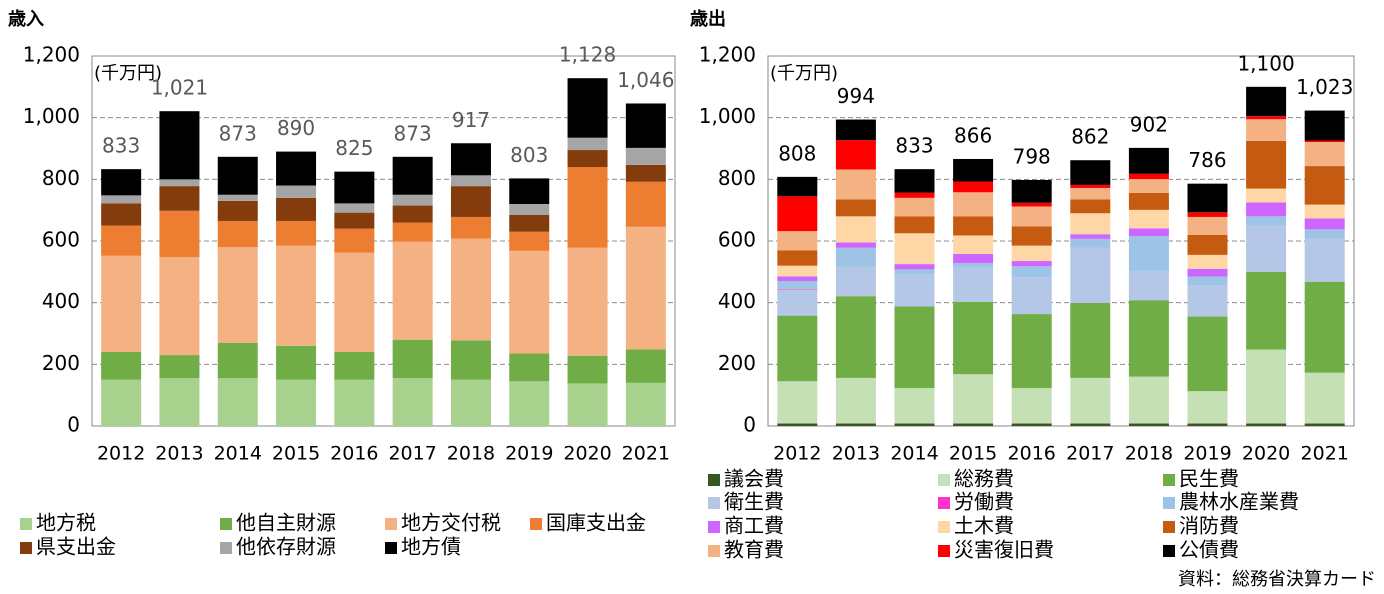 The width and height of the screenshot is (1384, 594). Describe the element at coordinates (61, 363) in the screenshot. I see `y-tick-label: 200` at that location.